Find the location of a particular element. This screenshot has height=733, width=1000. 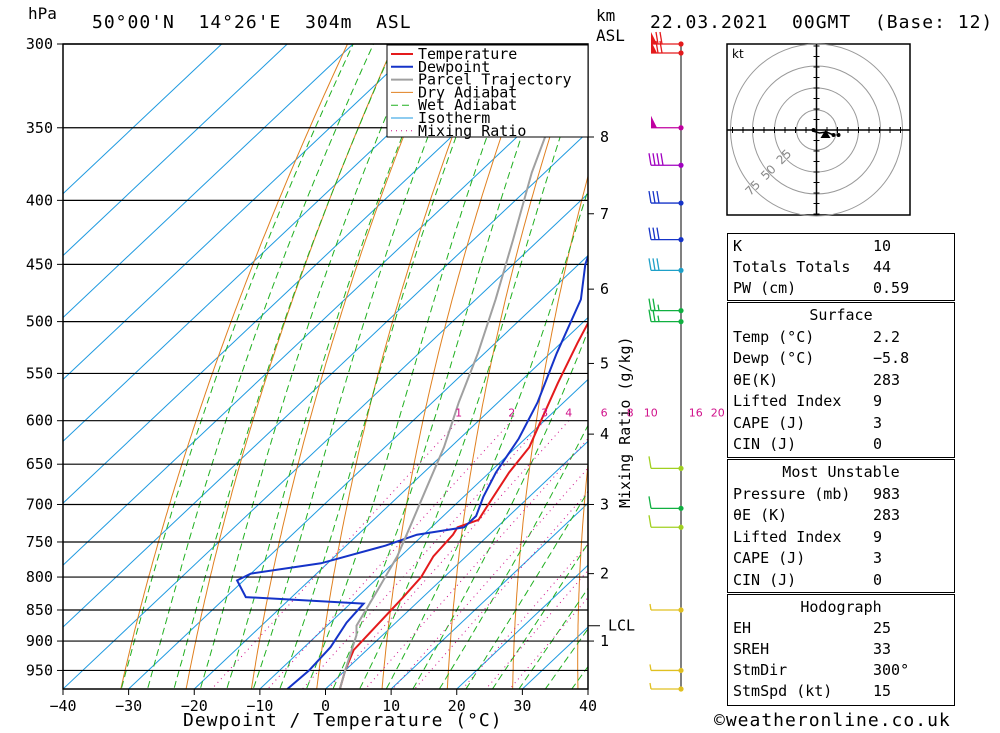

mu-row: CAPE (J) 3 is located at coordinates (808, 558).